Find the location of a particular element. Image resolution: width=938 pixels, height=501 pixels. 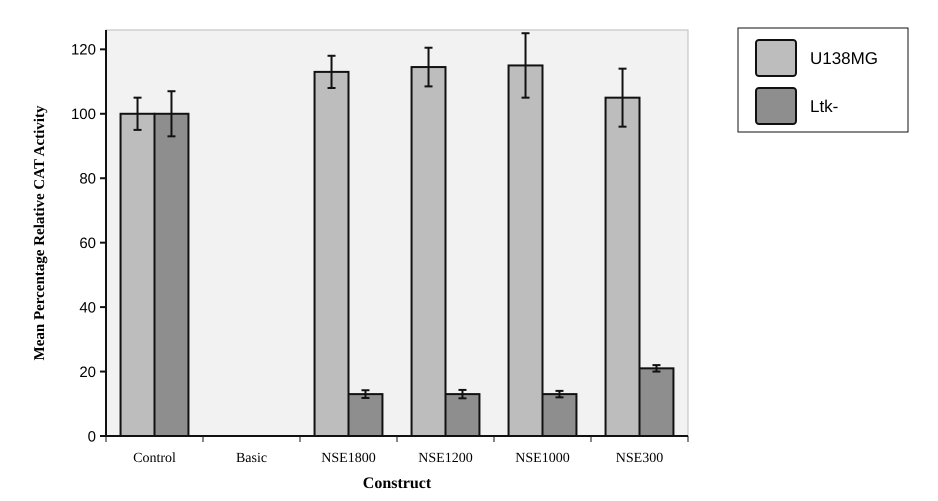

y-tick-label: 100 is located at coordinates (83, 115).